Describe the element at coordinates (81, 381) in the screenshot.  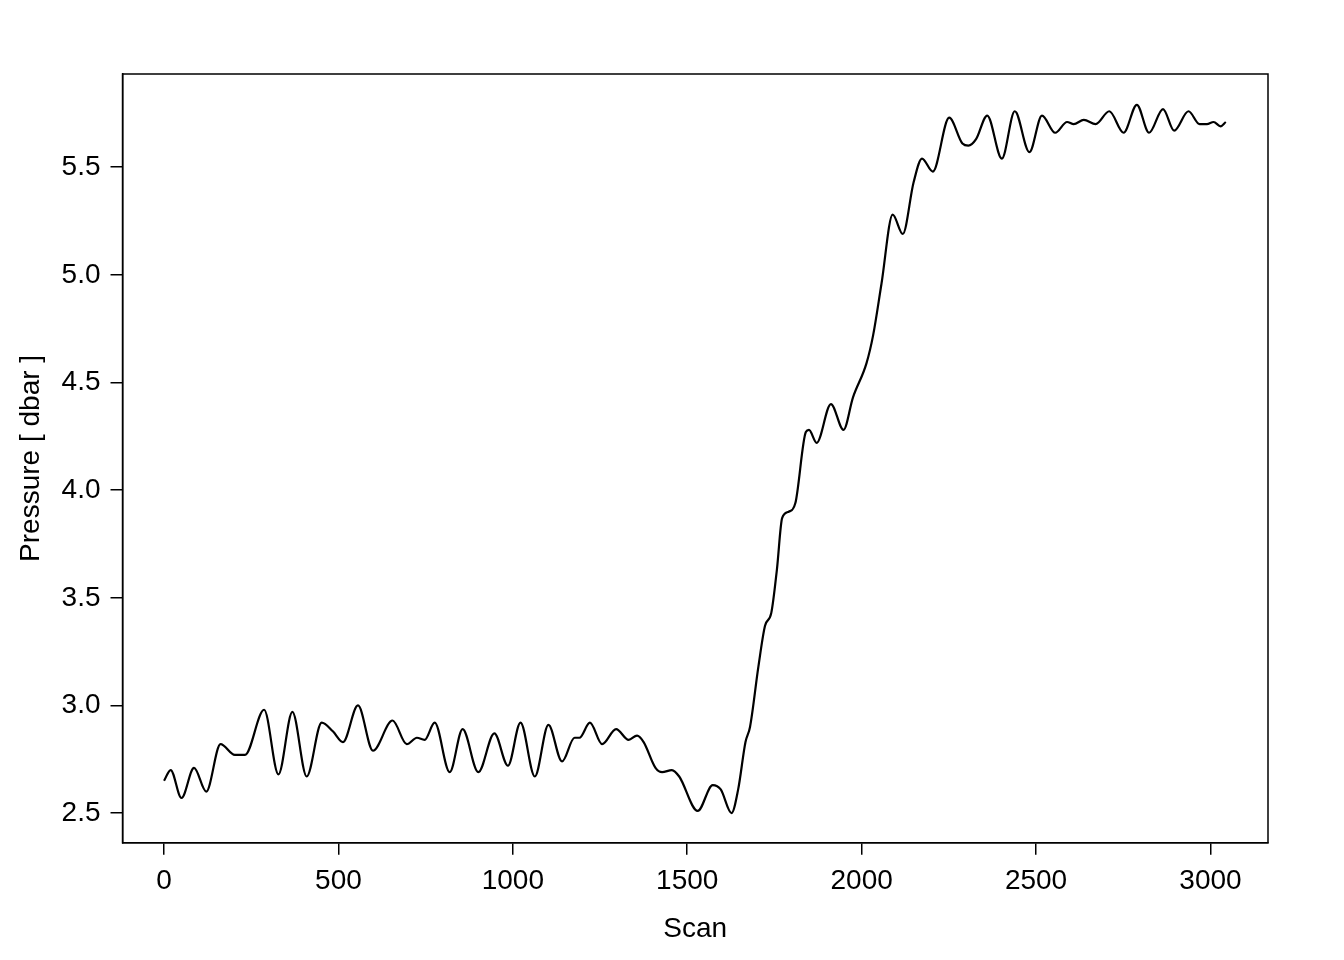
I see `y-tick-label: 4.5` at that location.